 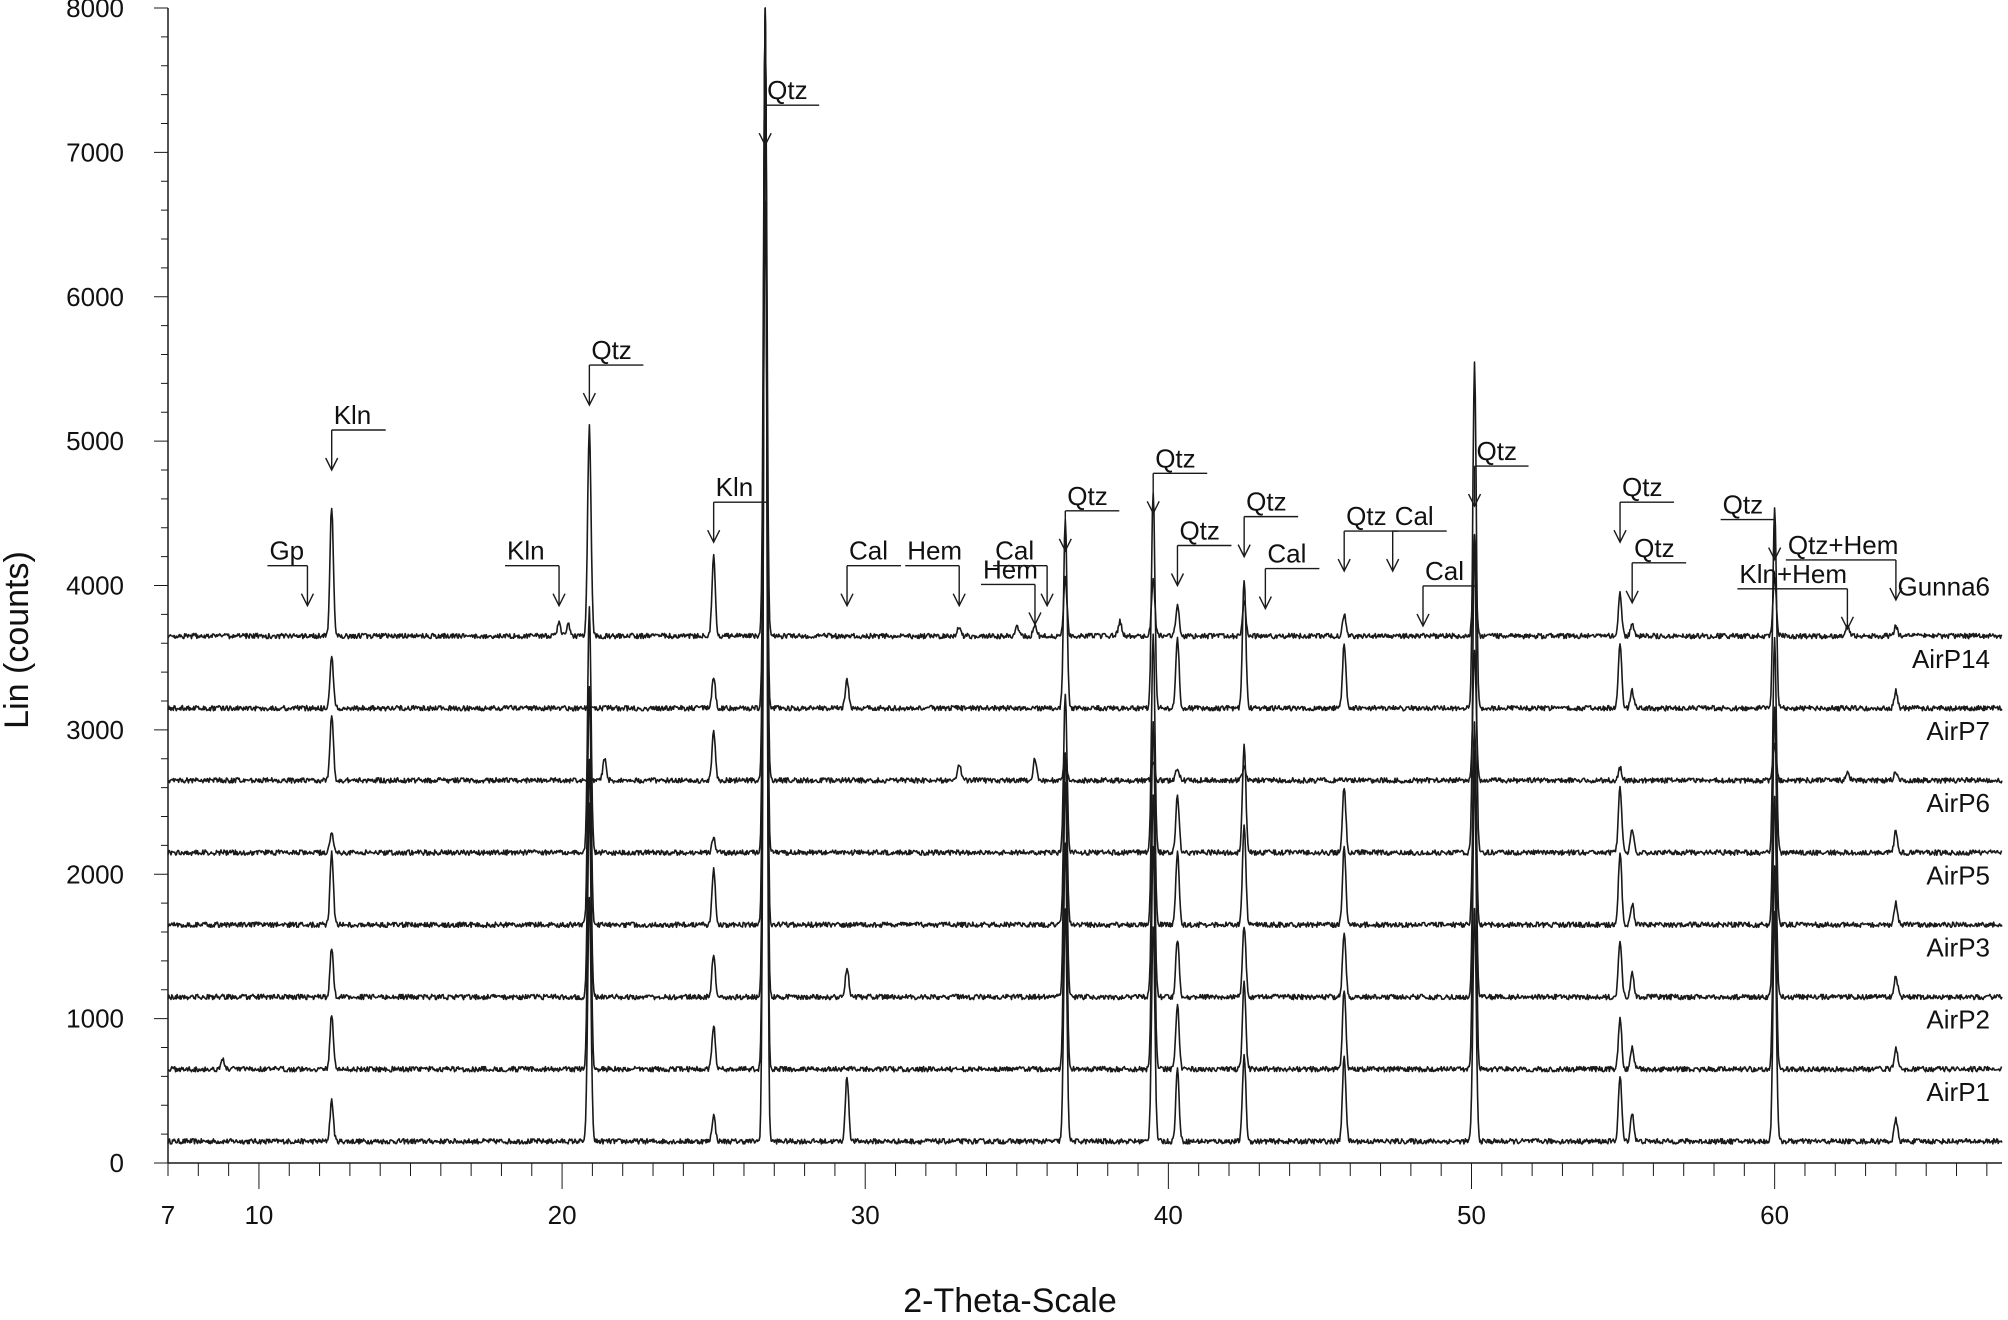 What do you see at coordinates (258, 1215) in the screenshot?
I see `x-tick-label: 10` at bounding box center [258, 1215].